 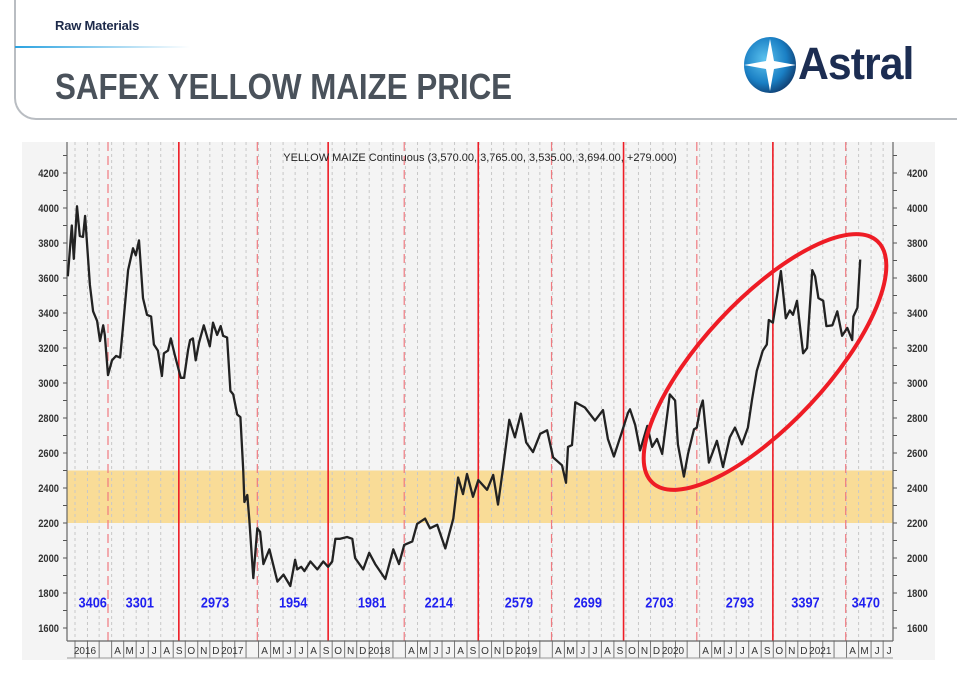 I want to click on period-average-label: 3397, so click(x=805, y=602).